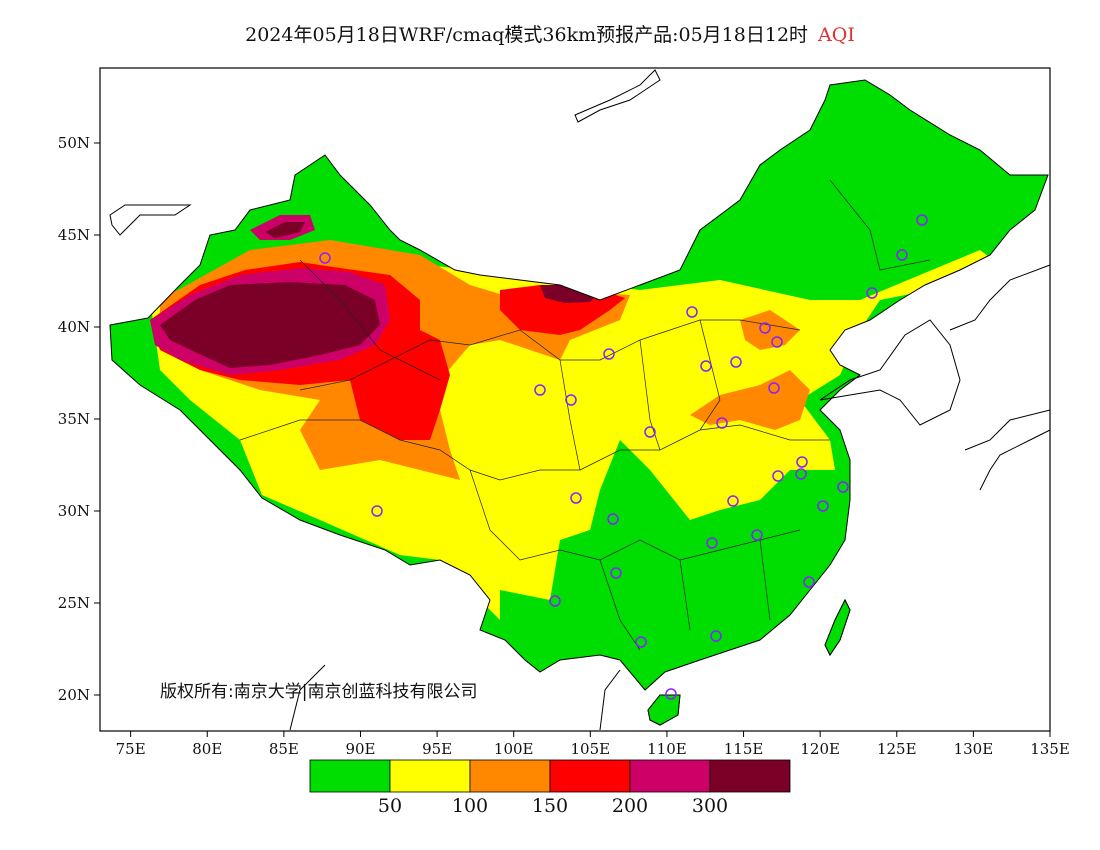  I want to click on aqi-hazardous-zone, so click(270, 325).